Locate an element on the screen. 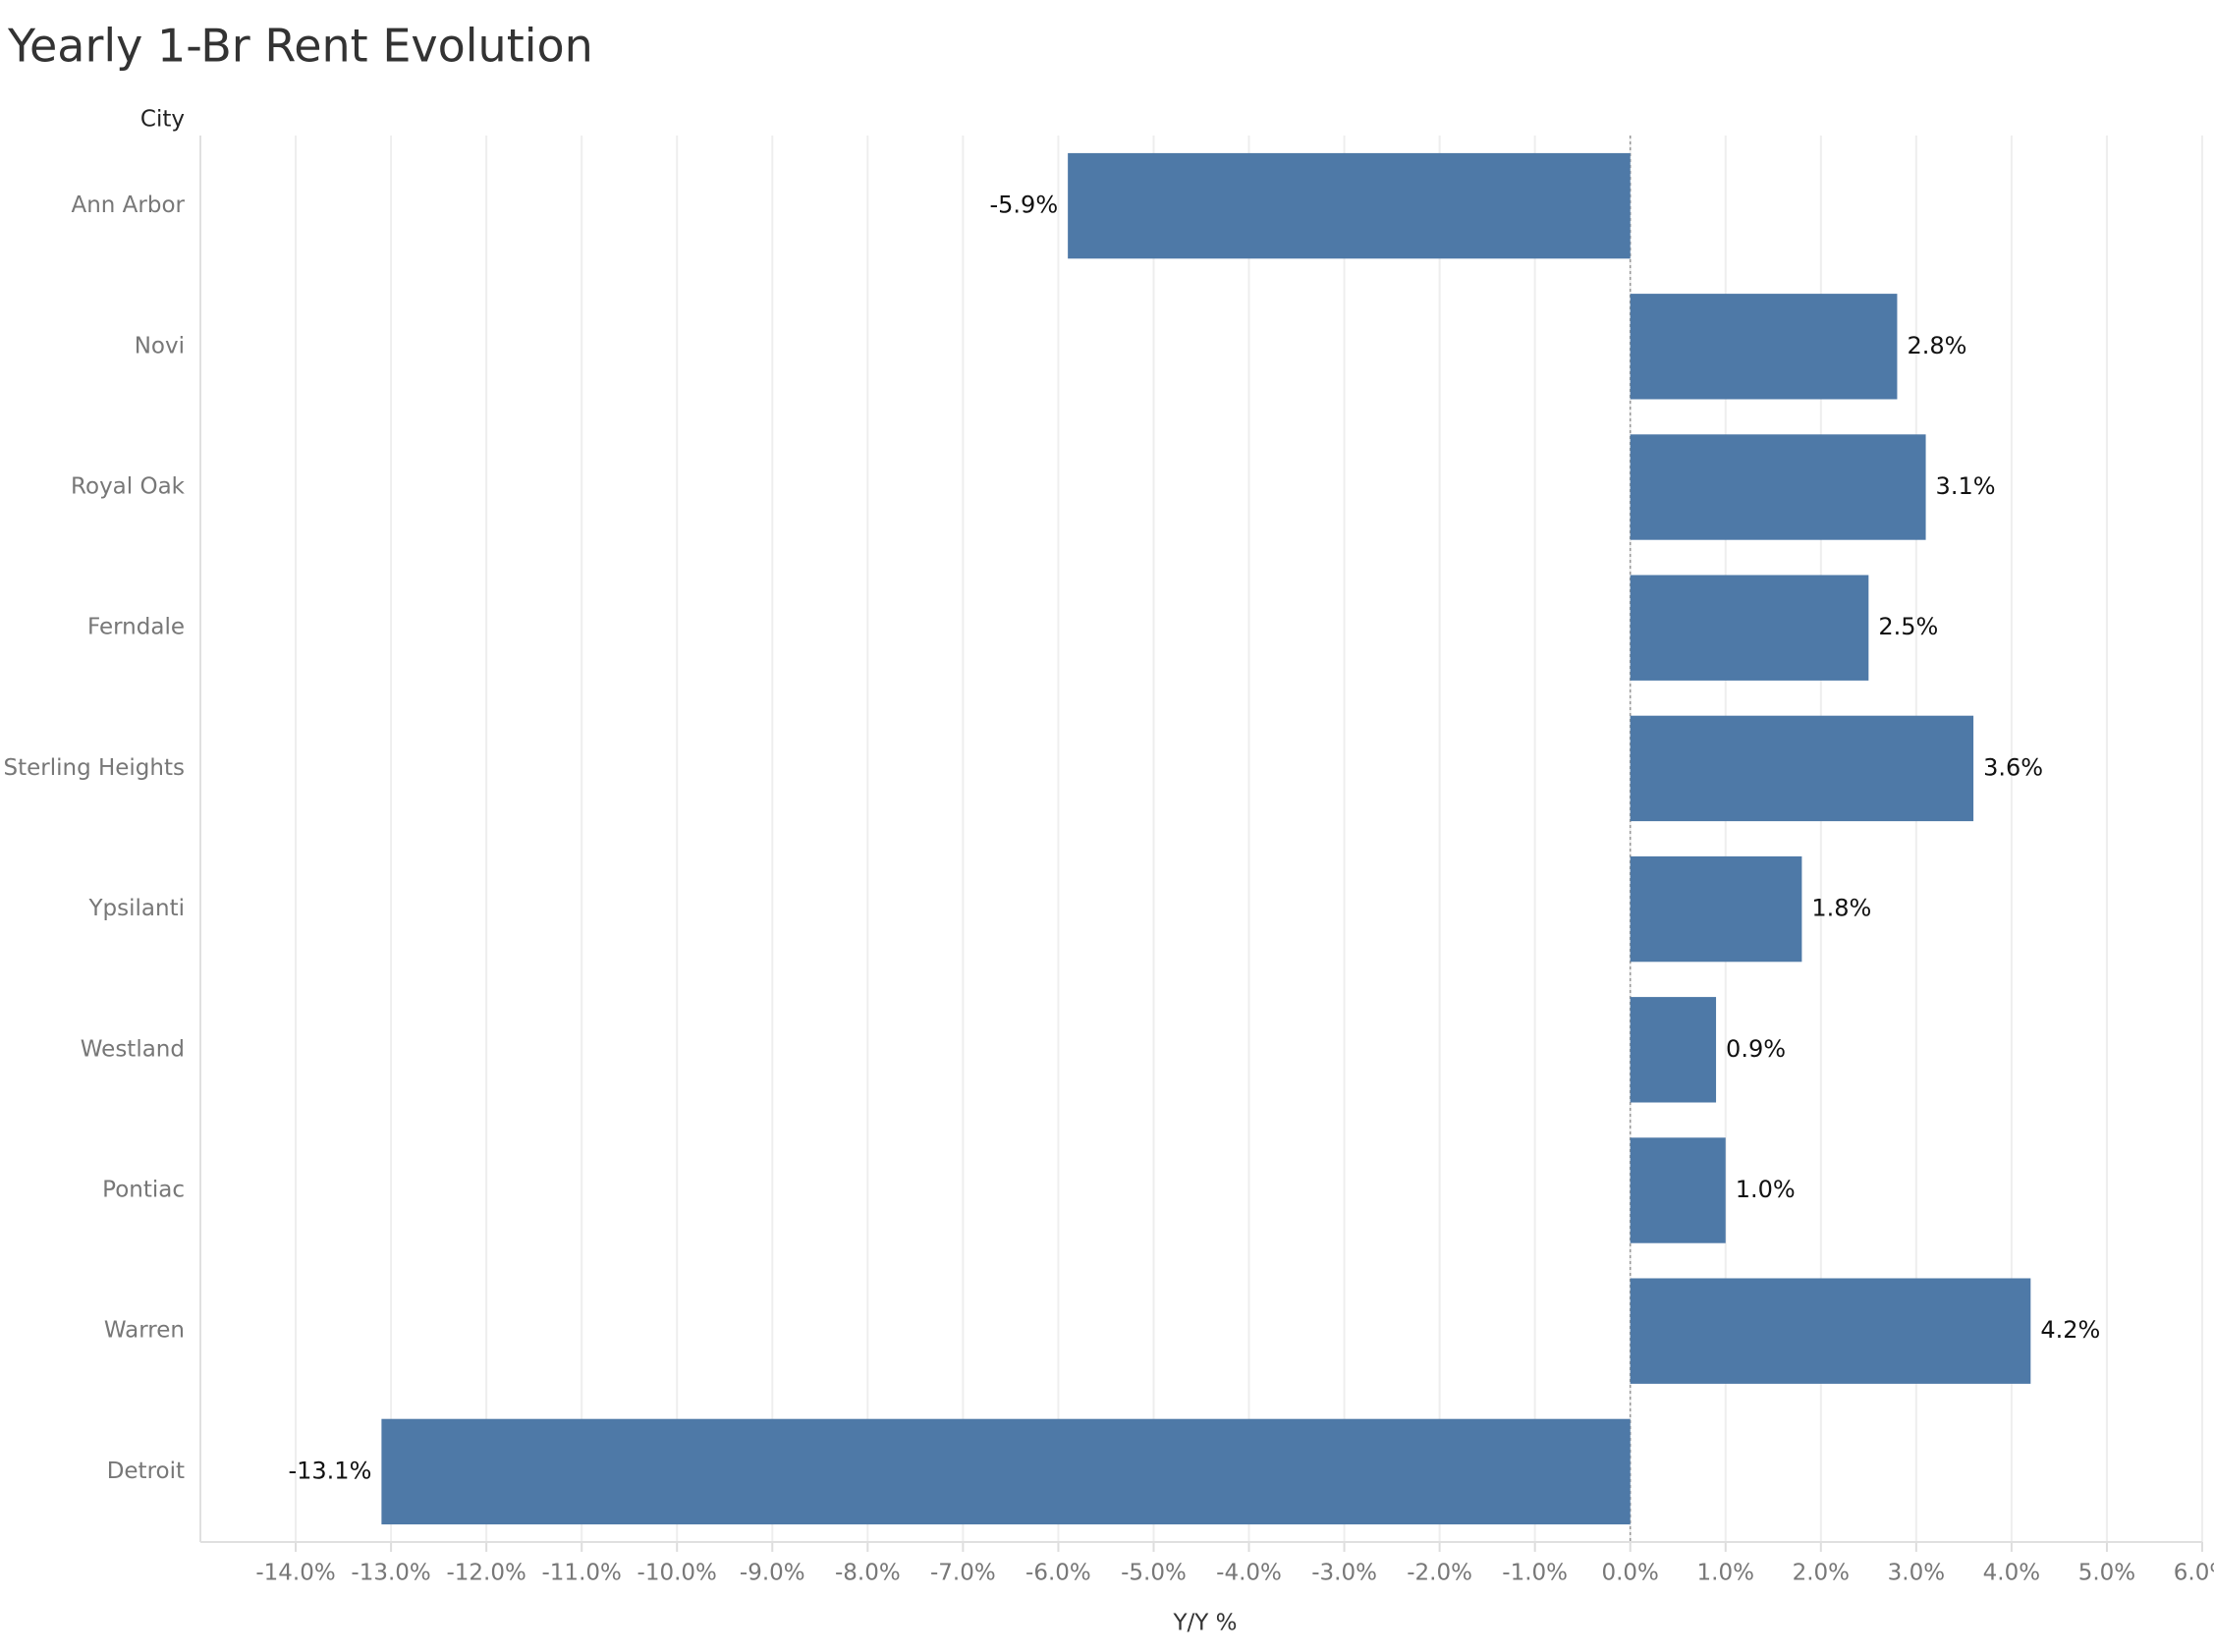  value-label: 3.1% is located at coordinates (1966, 486).